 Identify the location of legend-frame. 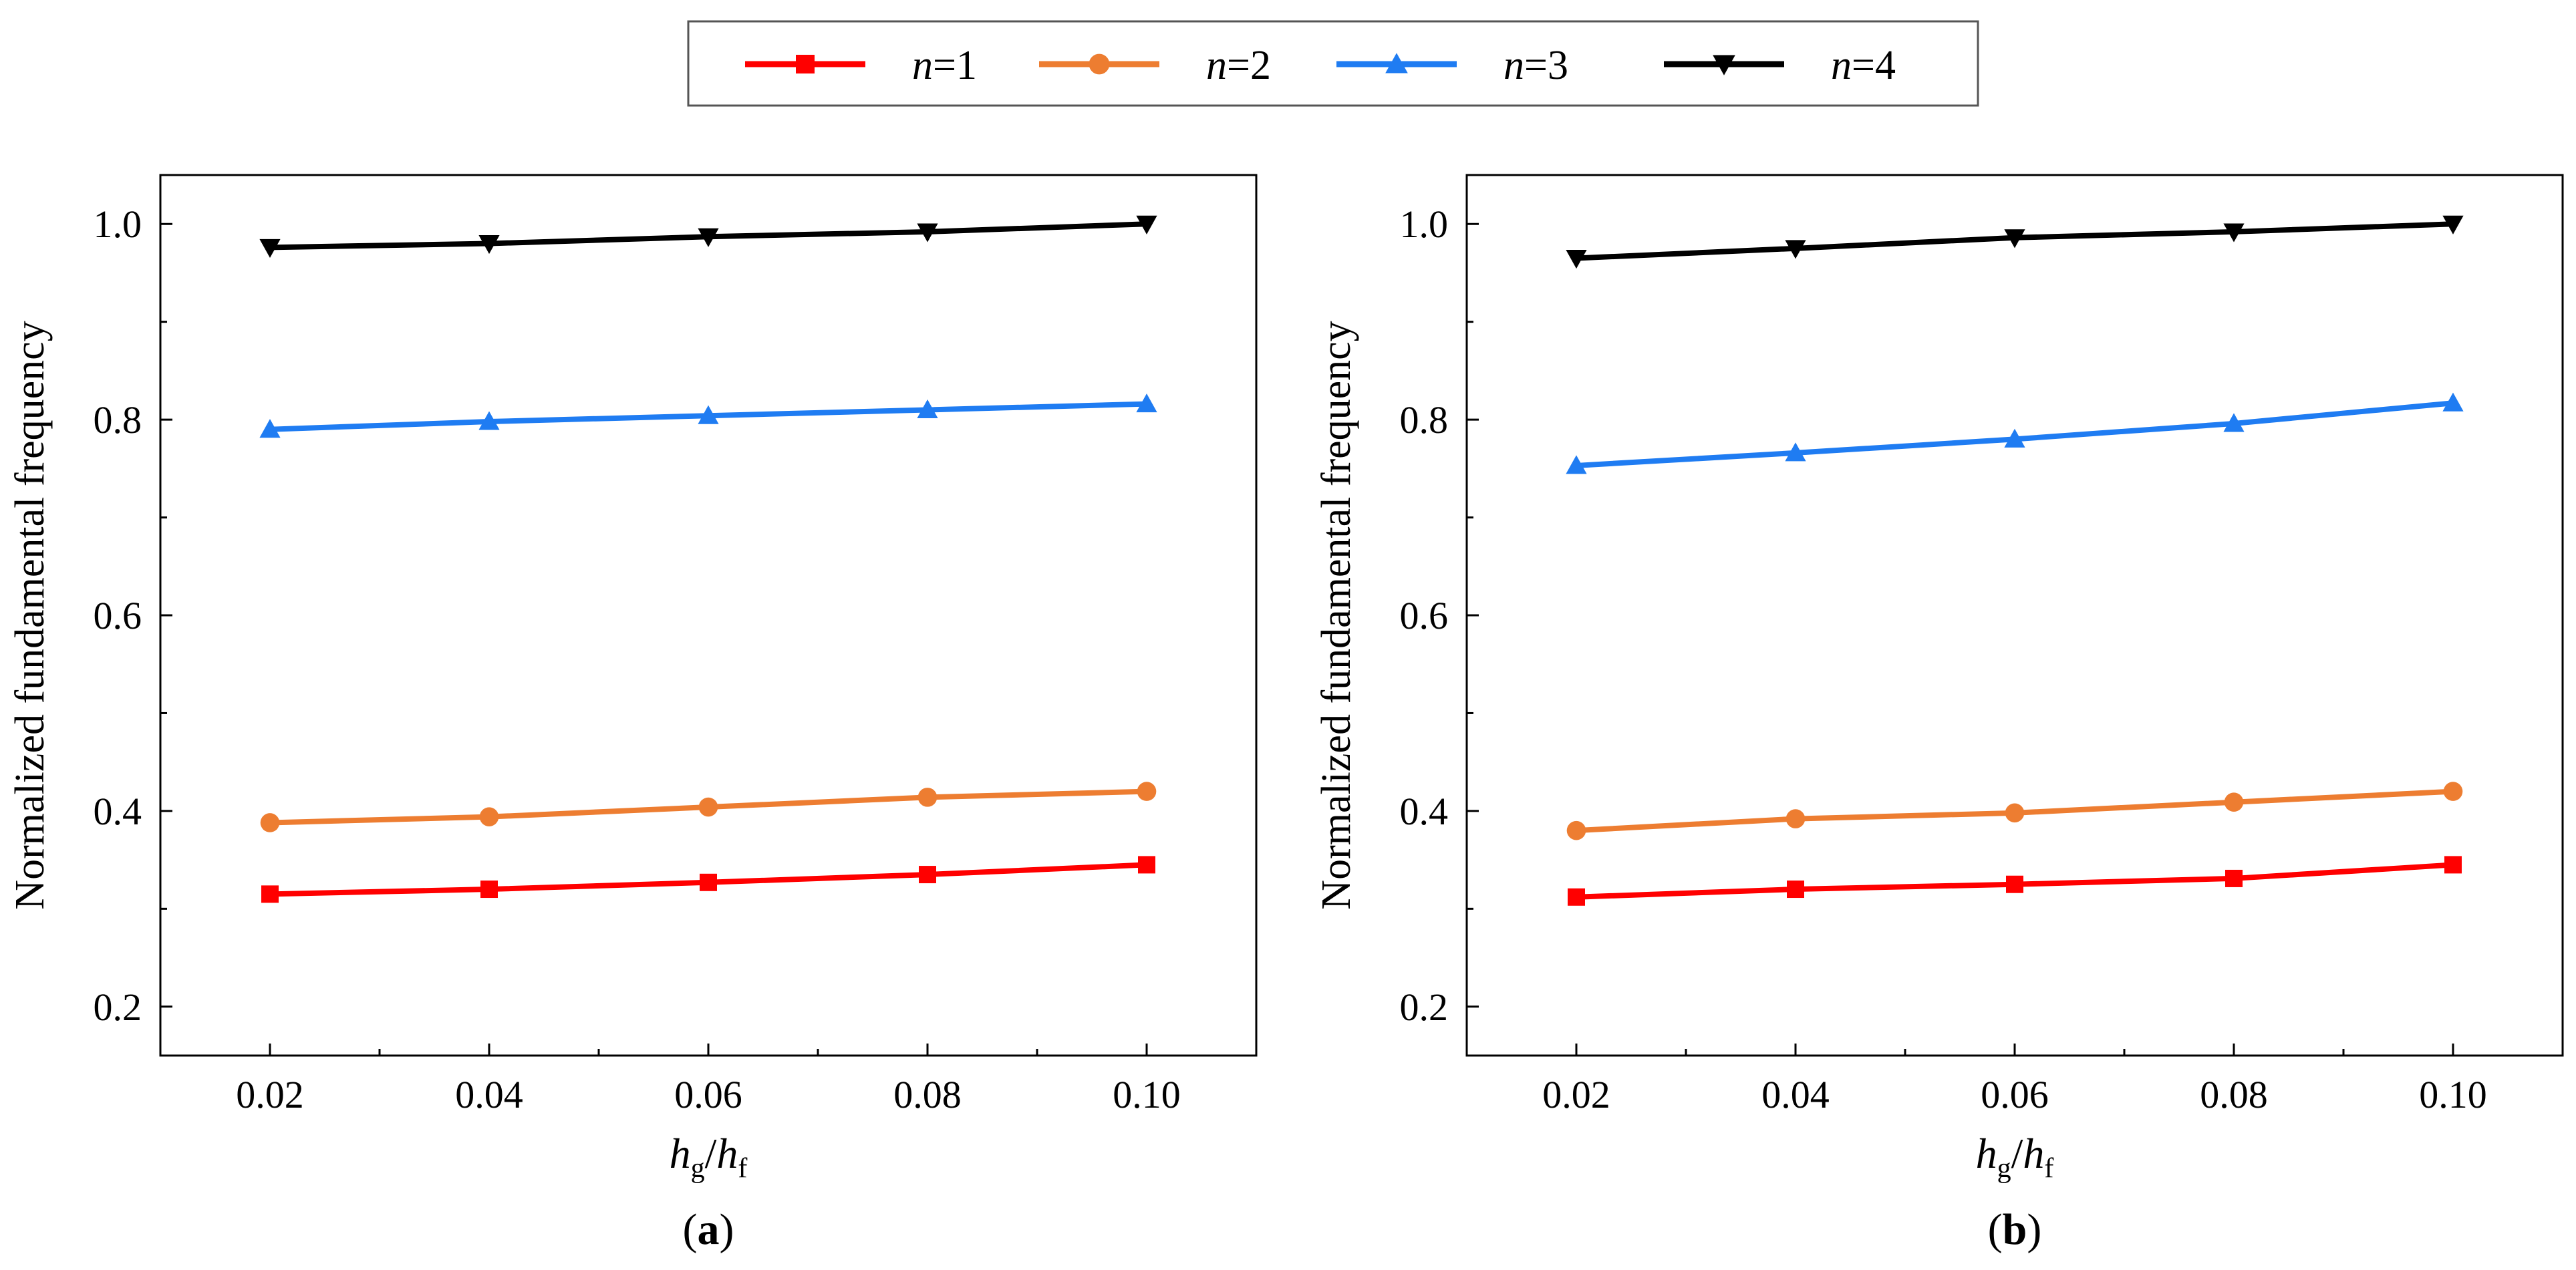
(1333, 63).